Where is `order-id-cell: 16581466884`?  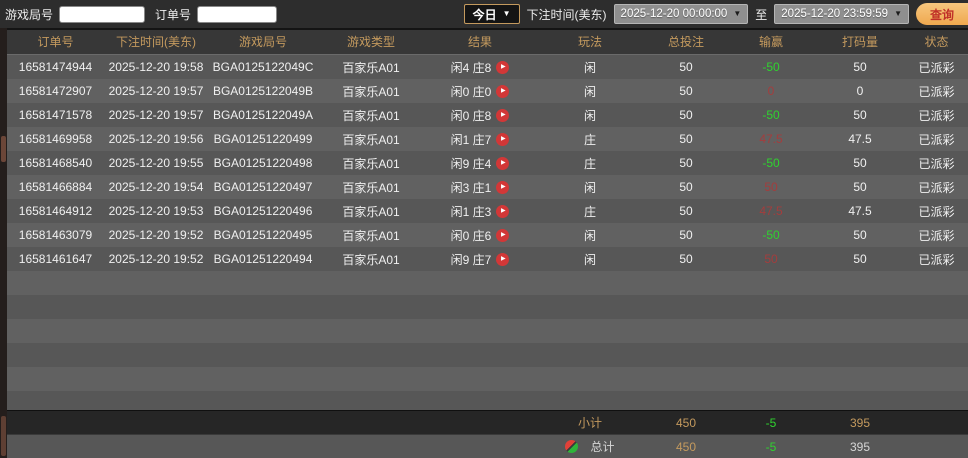
order-id-cell: 16581466884 is located at coordinates (55, 187).